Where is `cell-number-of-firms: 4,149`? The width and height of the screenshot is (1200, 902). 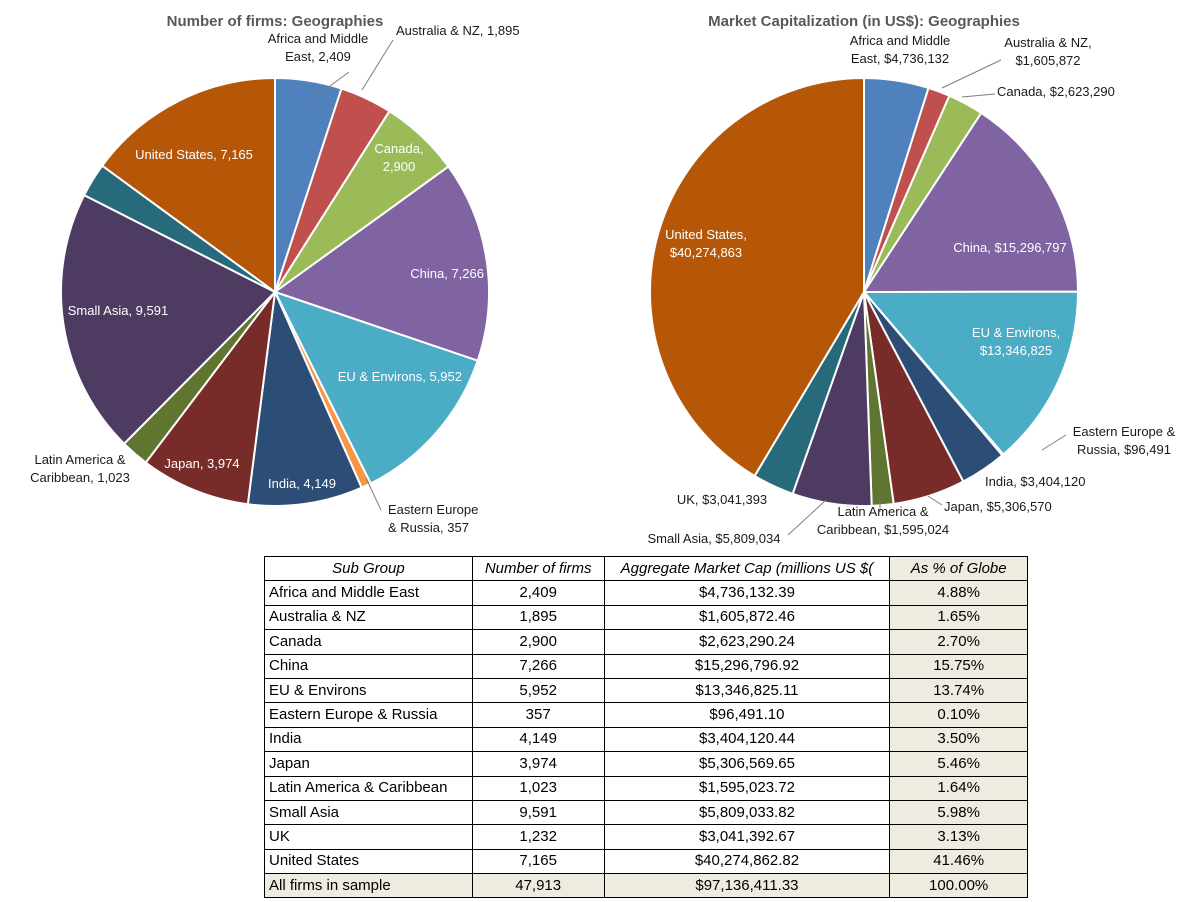
cell-number-of-firms: 4,149 is located at coordinates (538, 739).